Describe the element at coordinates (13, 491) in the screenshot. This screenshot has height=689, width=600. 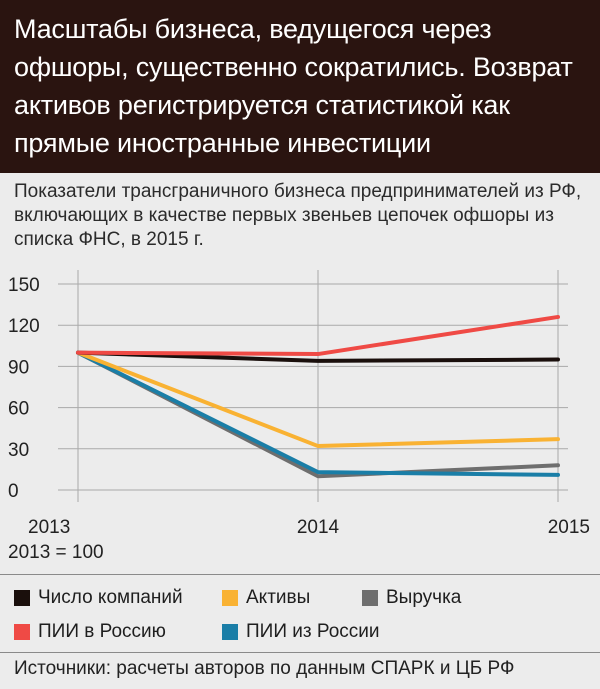
I see `y-tick-label: 0` at that location.